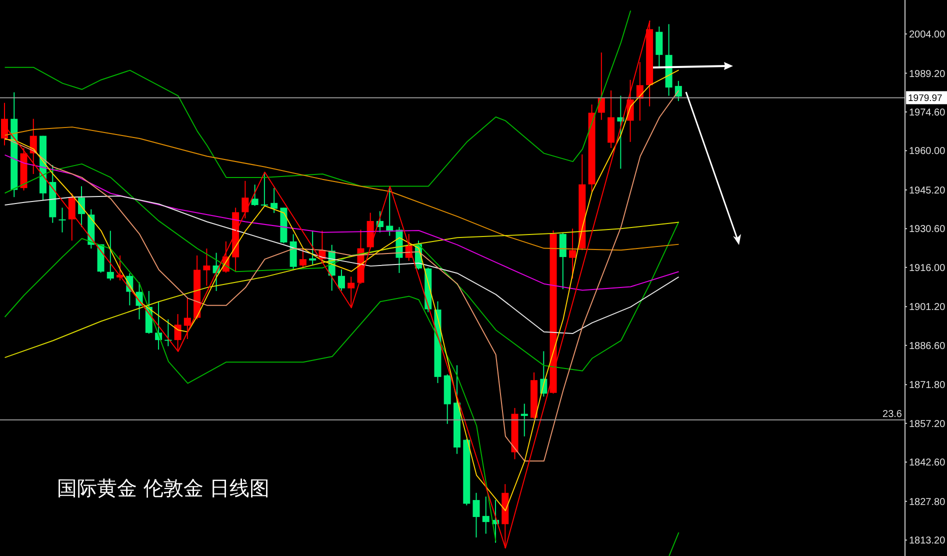 The height and width of the screenshot is (556, 947). What do you see at coordinates (927, 463) in the screenshot?
I see `y-tick-label: 1842.60` at bounding box center [927, 463].